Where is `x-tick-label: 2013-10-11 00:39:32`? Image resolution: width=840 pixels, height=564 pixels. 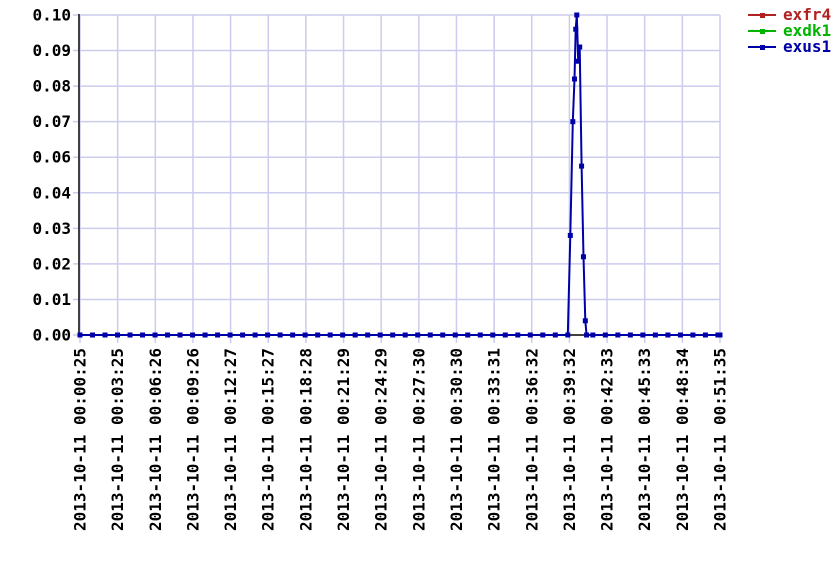 x-tick-label: 2013-10-11 00:39:32 is located at coordinates (569, 439).